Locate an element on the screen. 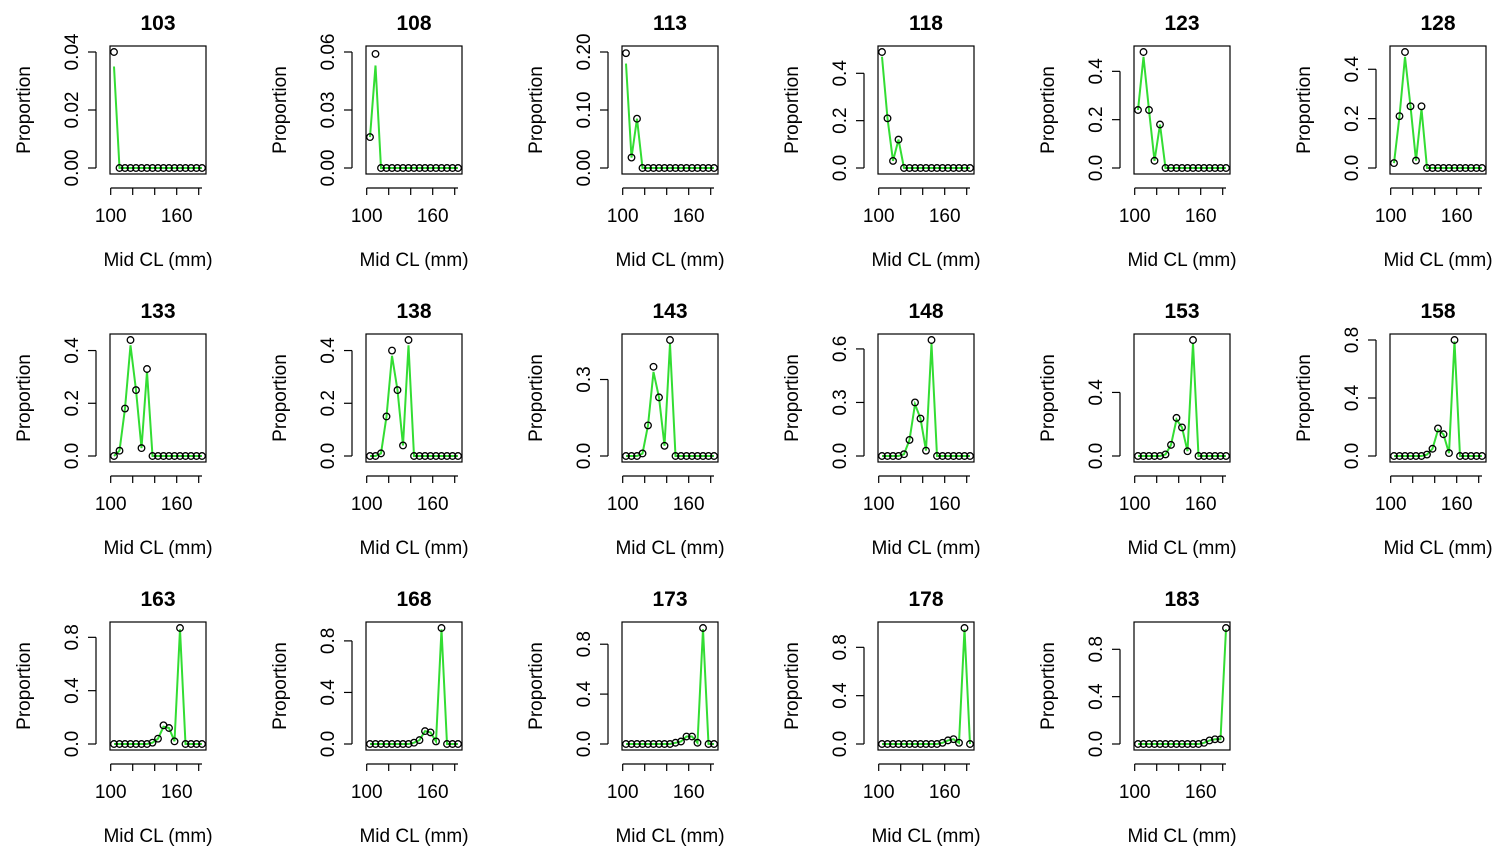 This screenshot has width=1502, height=858. y-tick-label: 0.8 is located at coordinates (1352, 340).